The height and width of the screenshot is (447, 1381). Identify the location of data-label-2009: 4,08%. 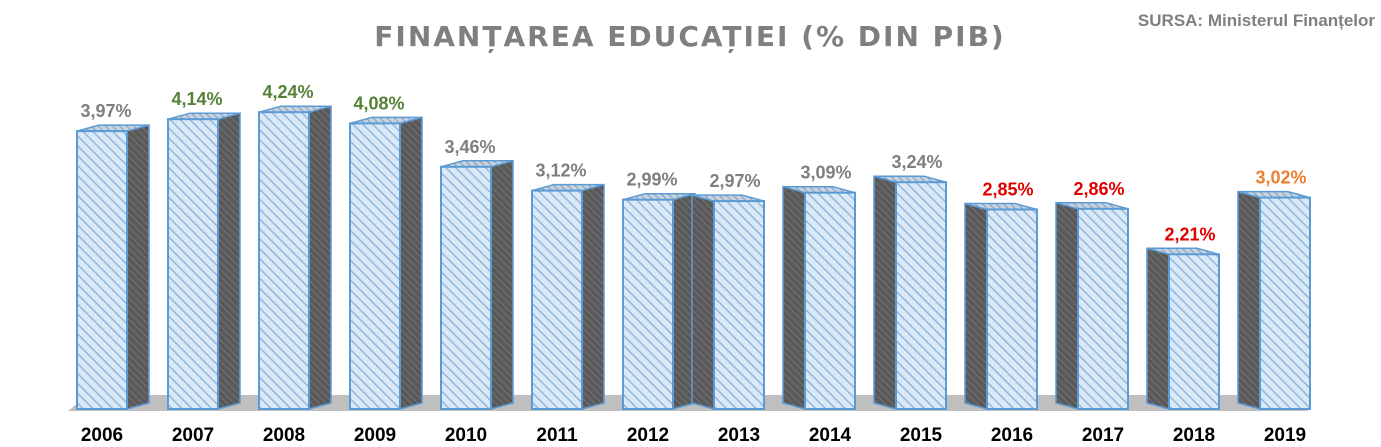
(378, 103).